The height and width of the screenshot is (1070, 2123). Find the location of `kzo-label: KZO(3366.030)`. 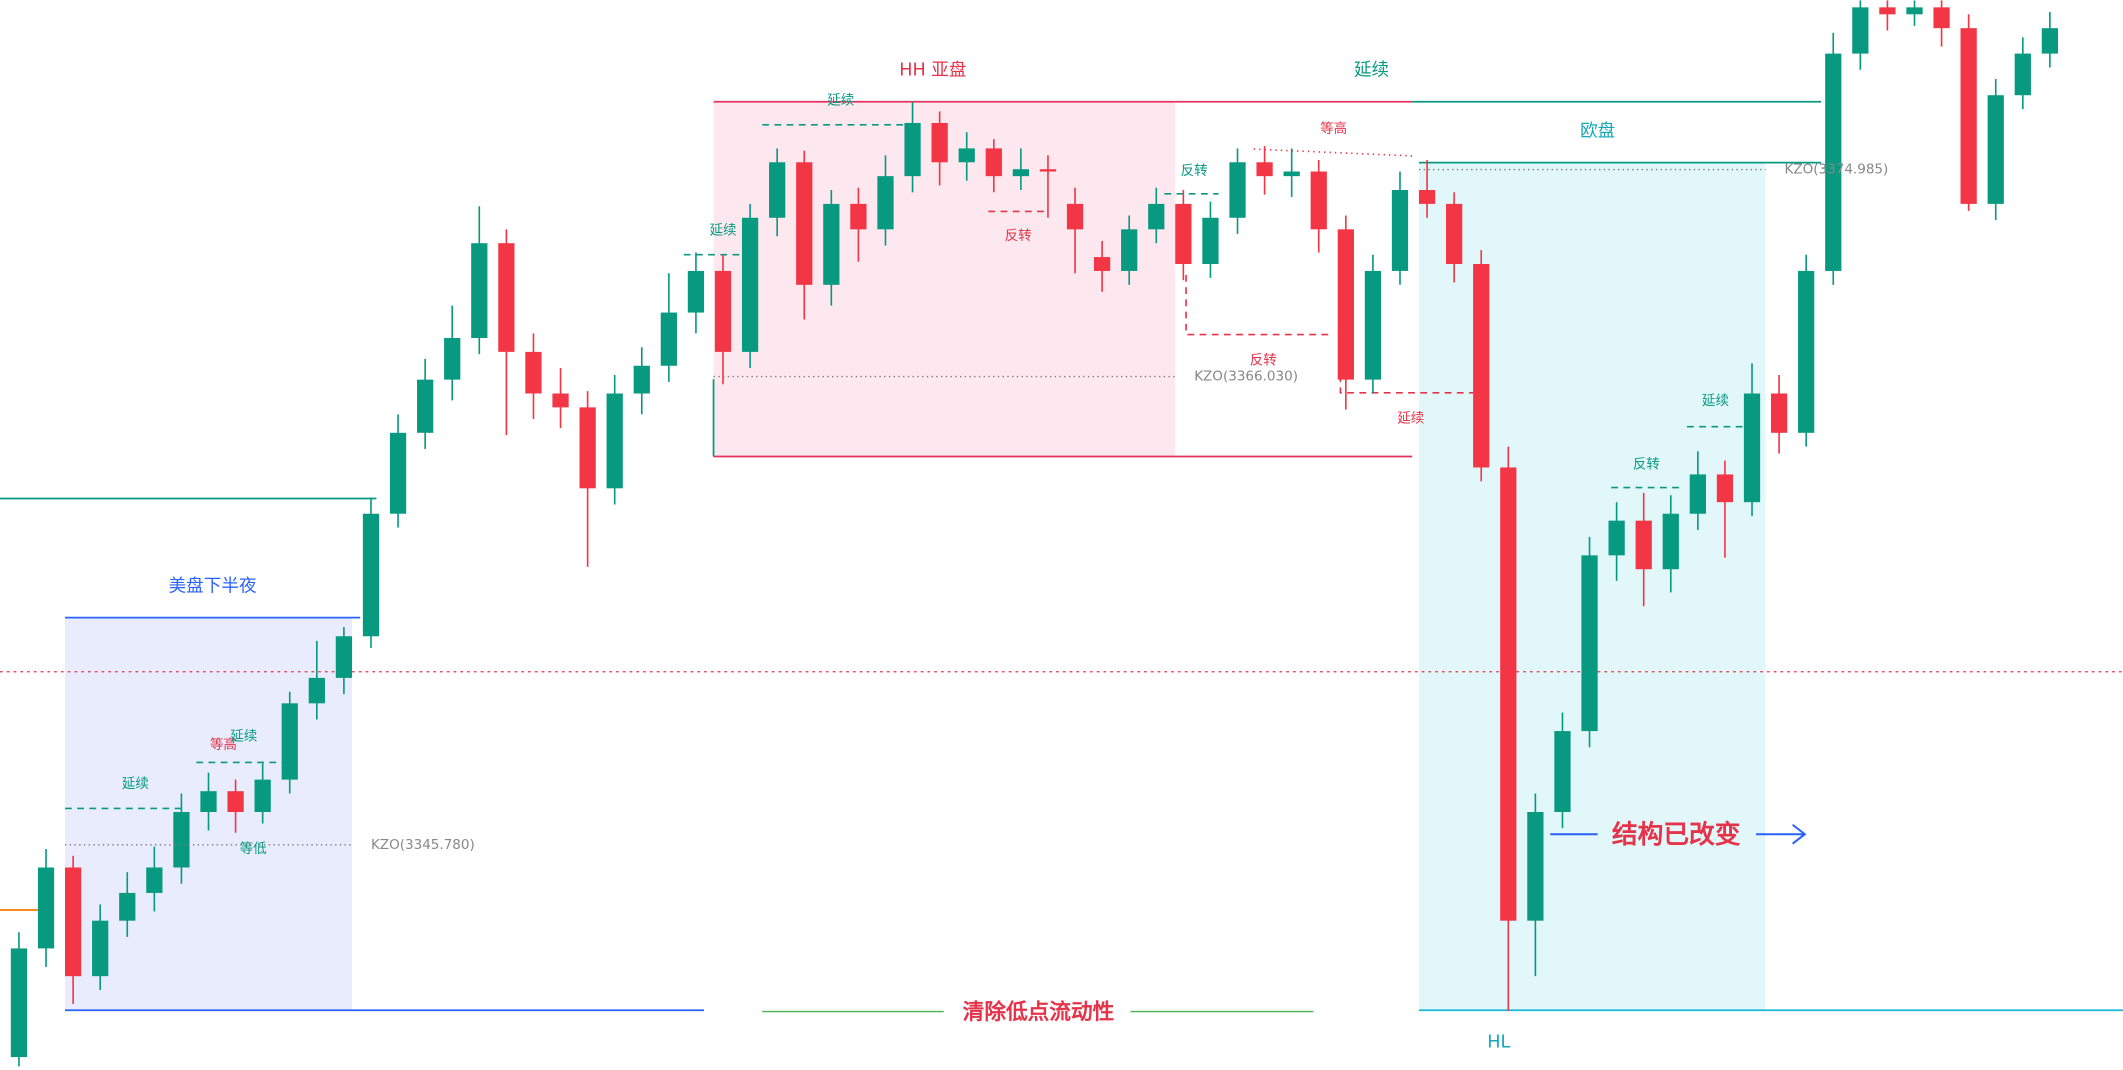

kzo-label: KZO(3366.030) is located at coordinates (1246, 377).